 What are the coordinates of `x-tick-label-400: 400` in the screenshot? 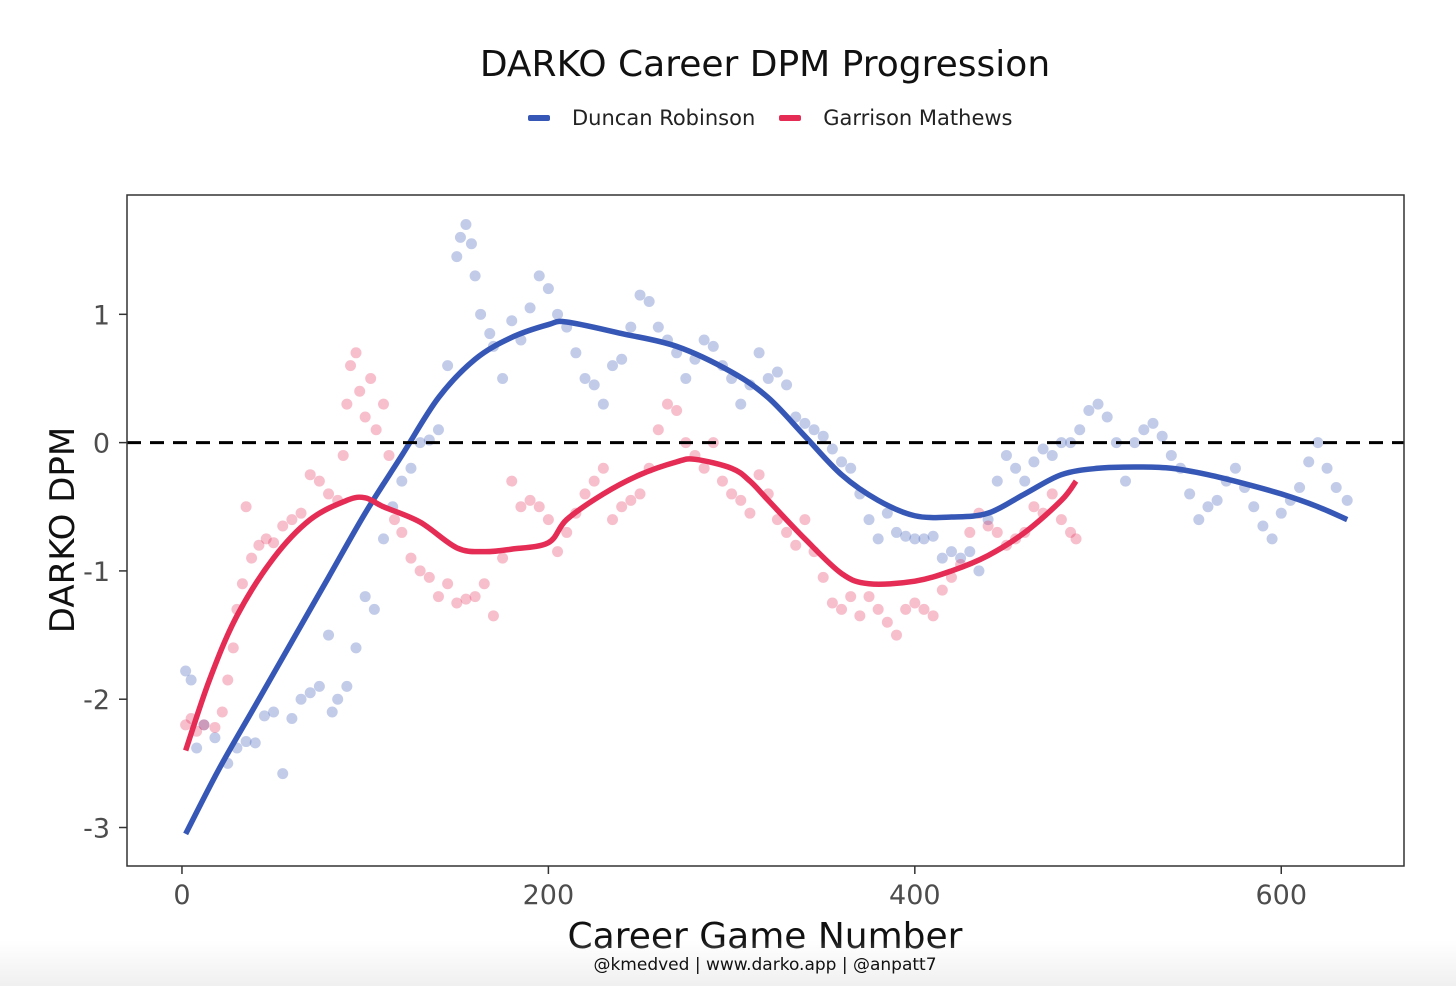 It's located at (915, 895).